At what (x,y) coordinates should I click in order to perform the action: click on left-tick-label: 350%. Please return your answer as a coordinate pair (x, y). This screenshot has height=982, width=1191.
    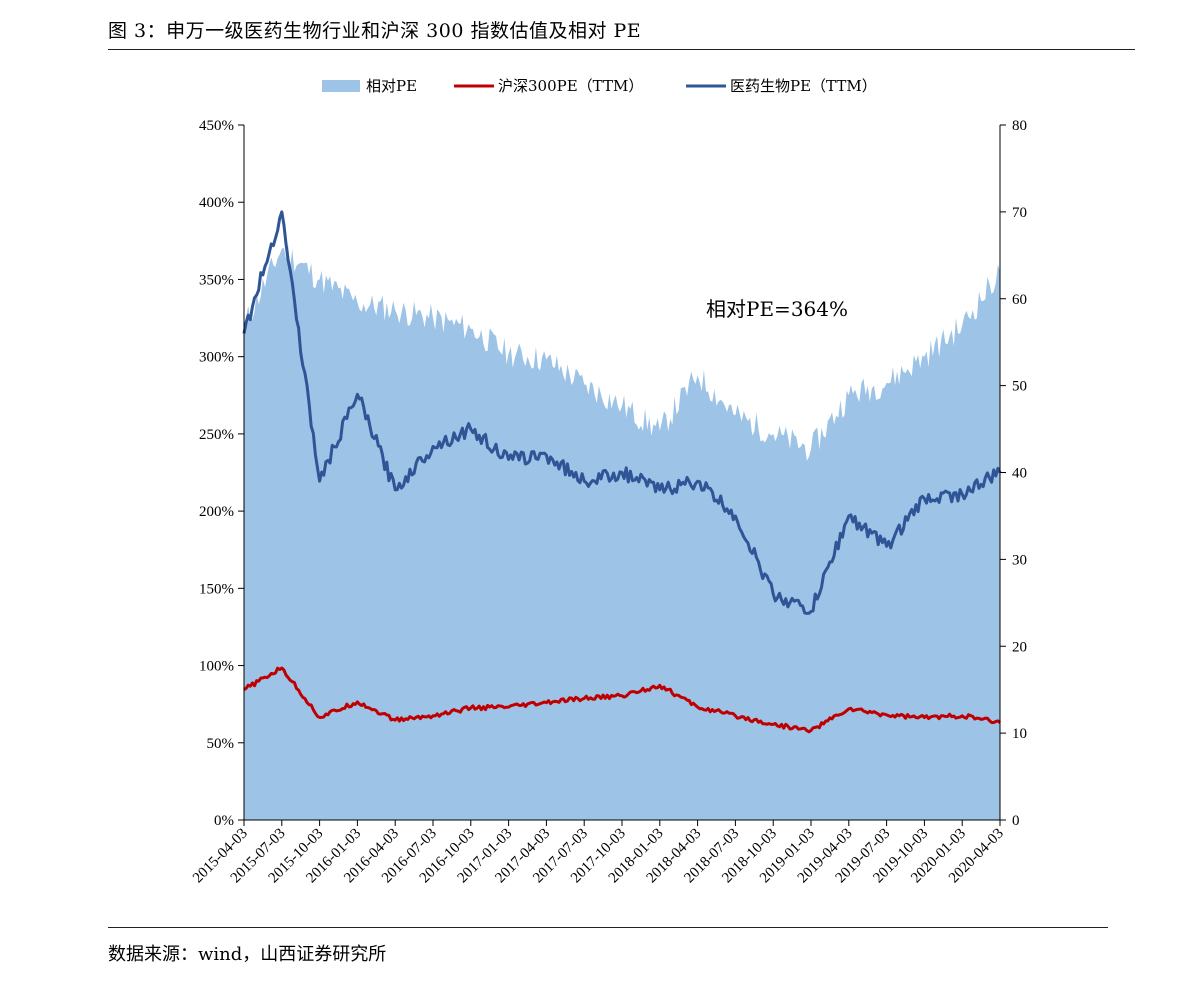
    Looking at the image, I should click on (216, 280).